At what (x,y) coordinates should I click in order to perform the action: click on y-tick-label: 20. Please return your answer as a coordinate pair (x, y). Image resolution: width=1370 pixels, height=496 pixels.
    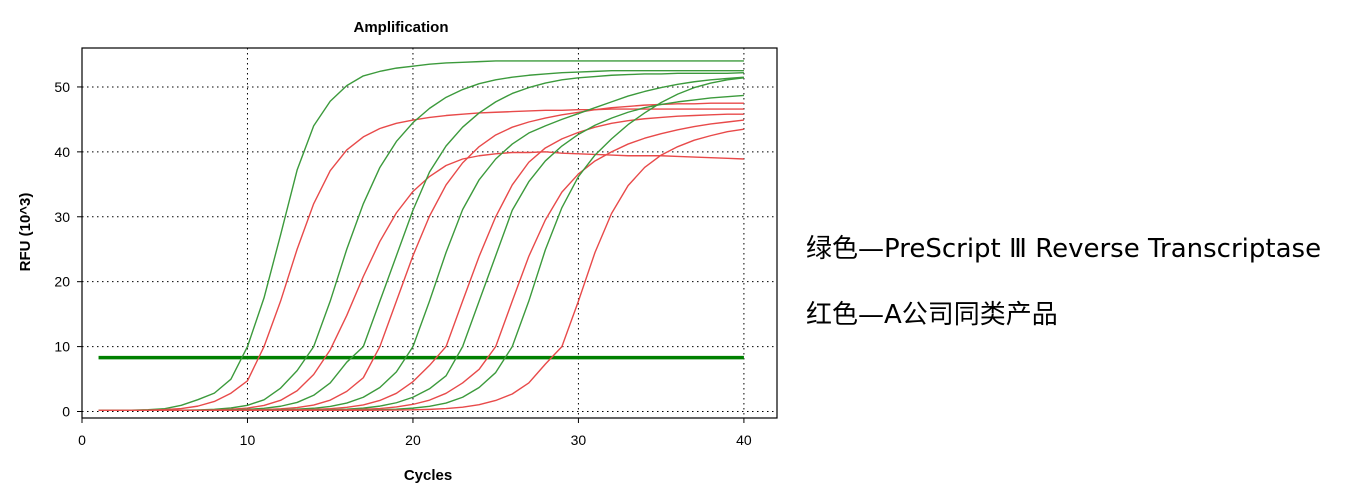
    Looking at the image, I should click on (62, 282).